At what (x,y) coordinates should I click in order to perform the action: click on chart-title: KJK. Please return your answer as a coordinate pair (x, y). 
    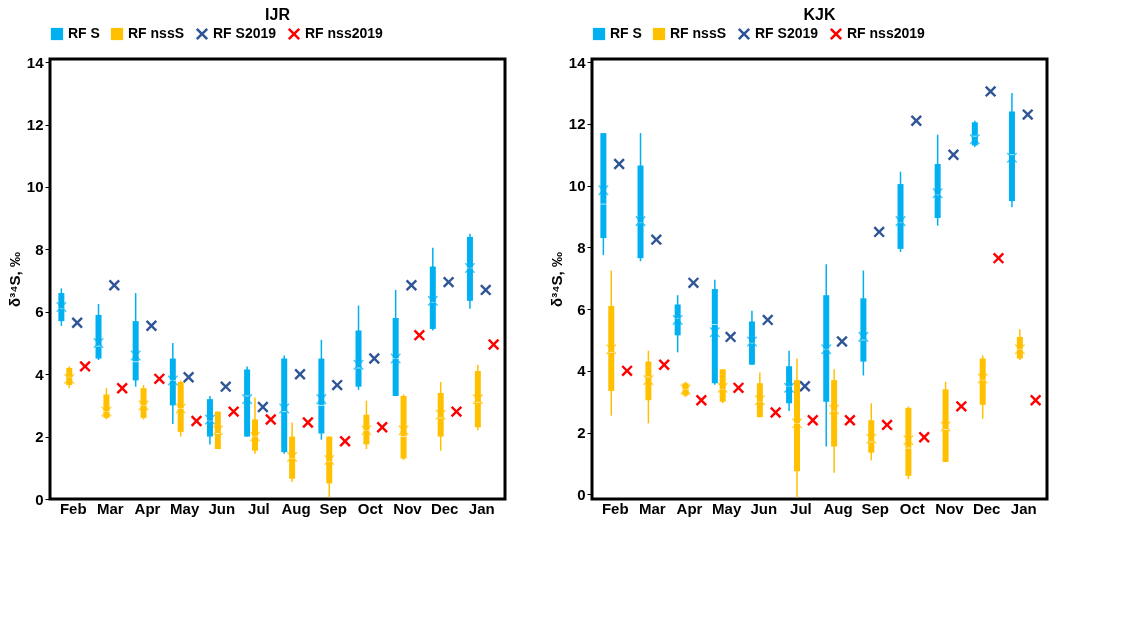
    Looking at the image, I should click on (819, 14).